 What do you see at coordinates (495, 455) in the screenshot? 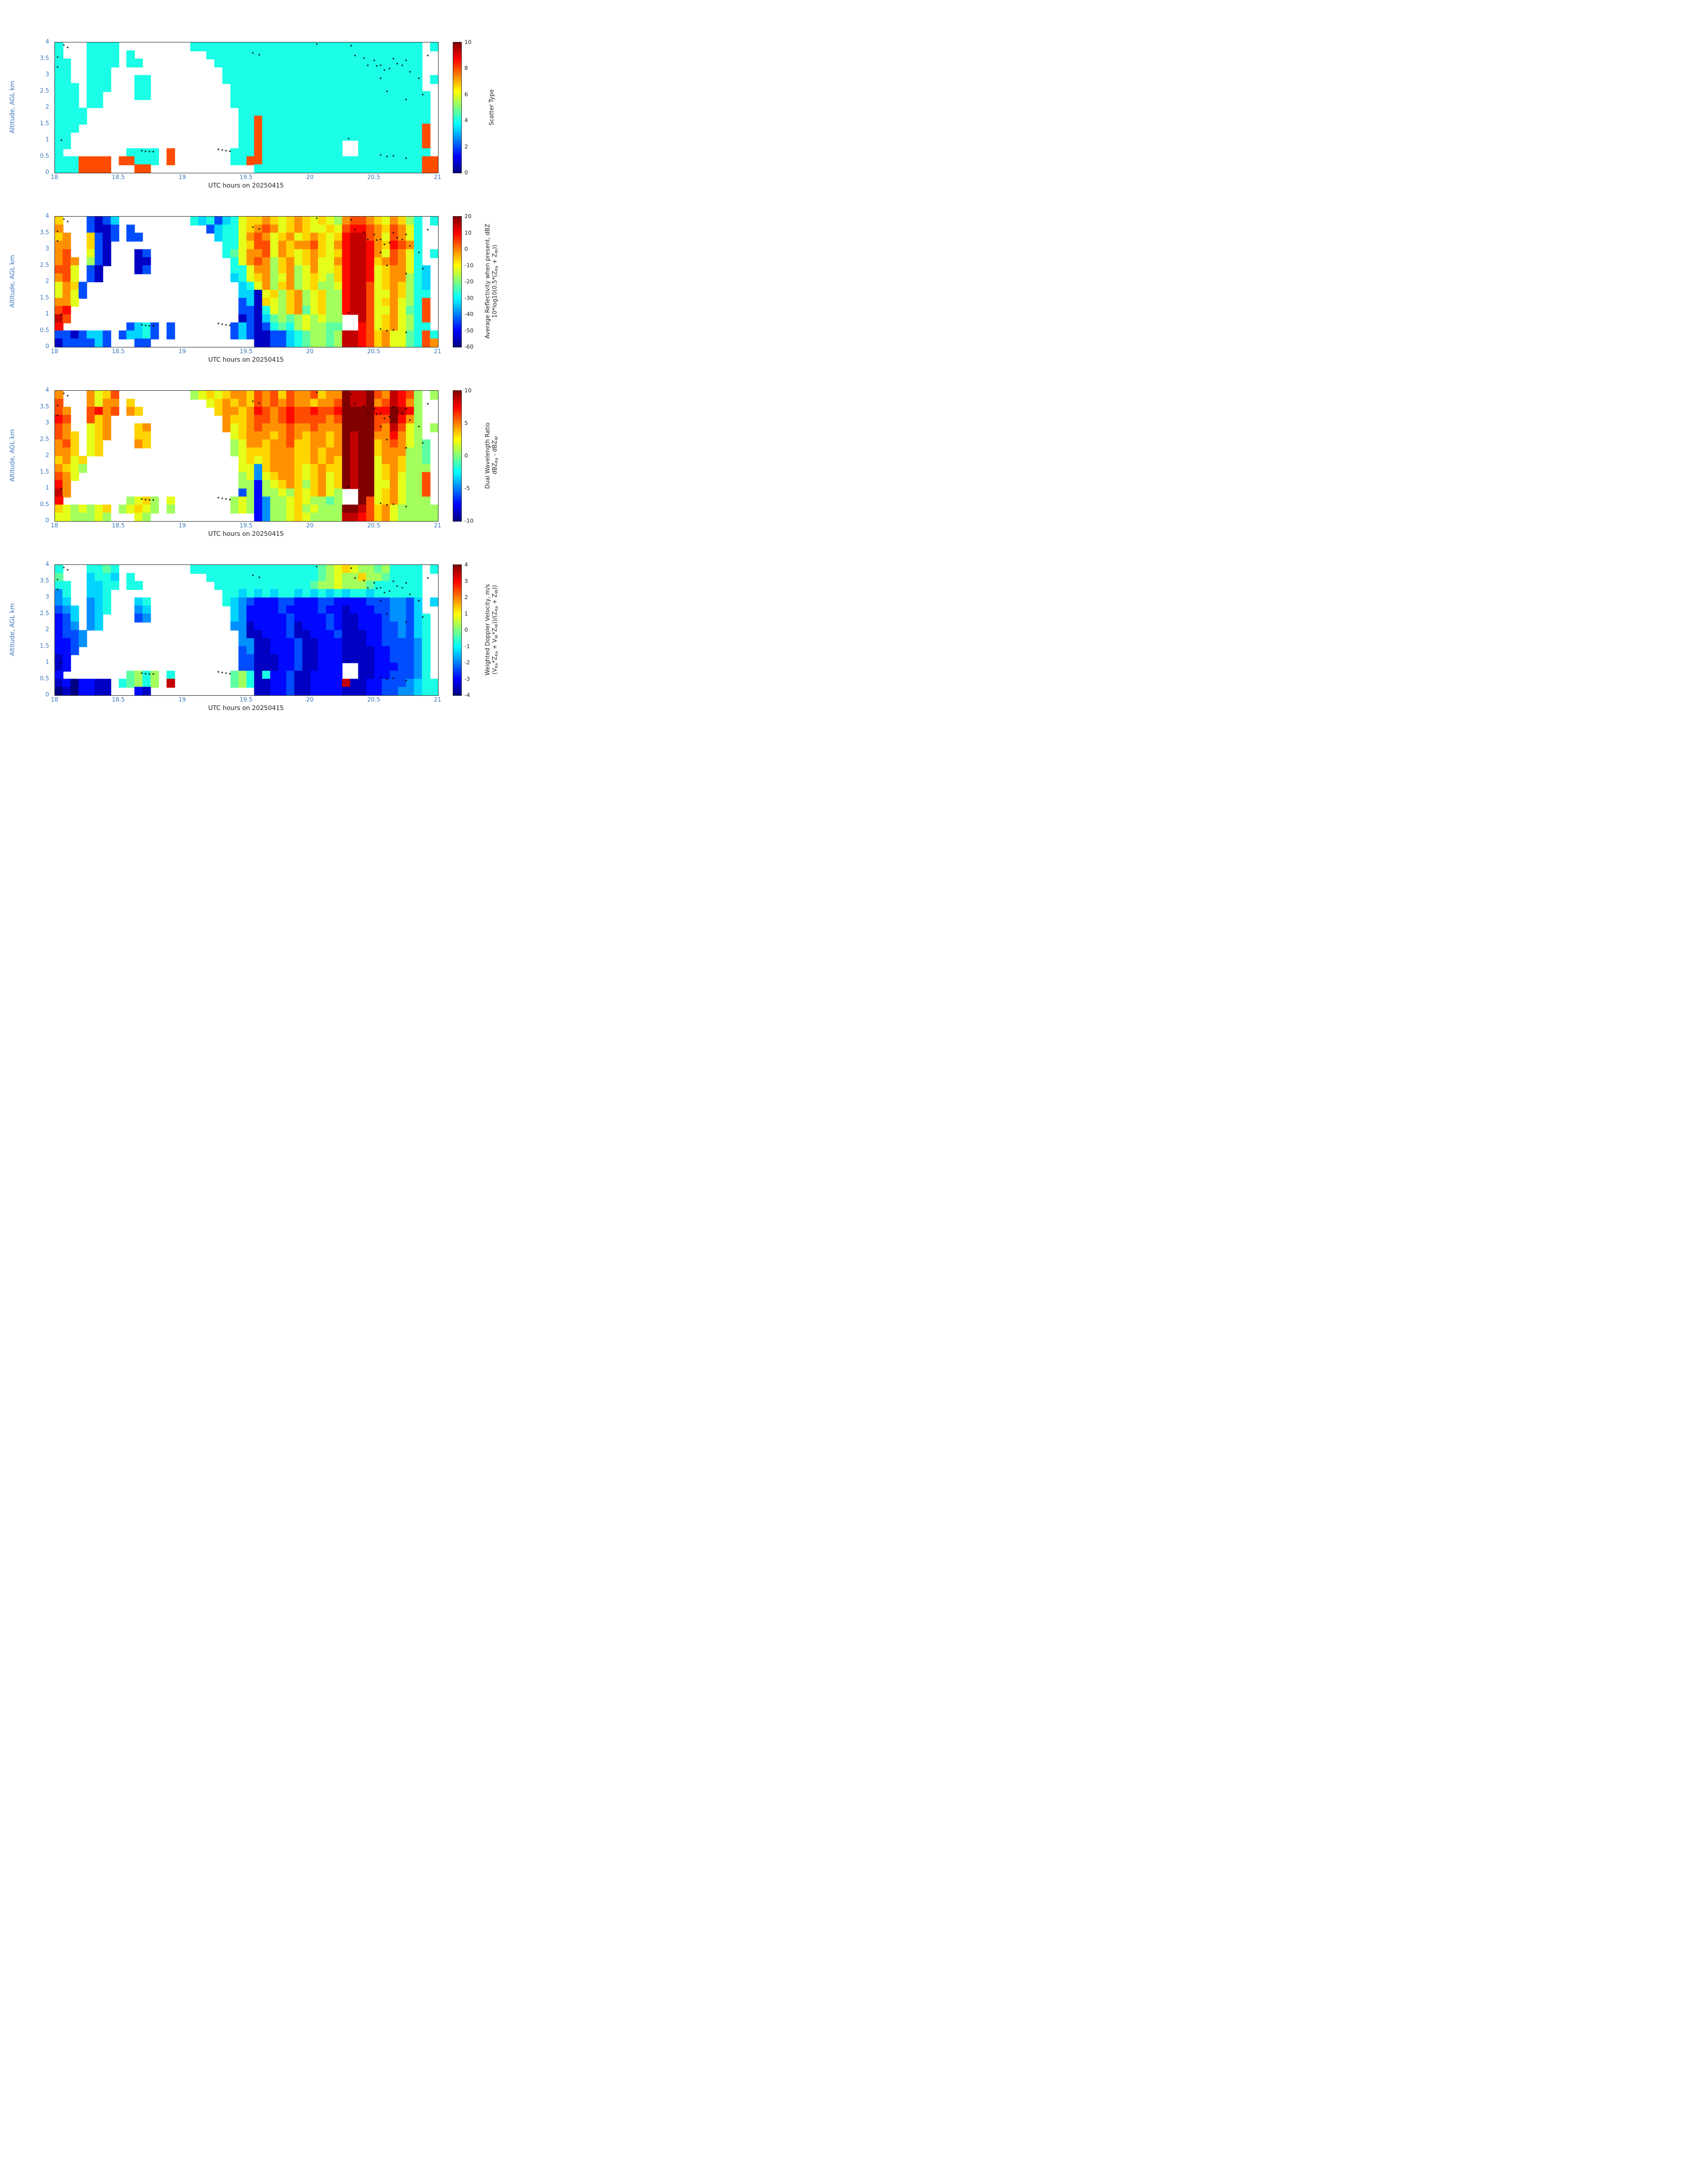
I see `colorbar-formula-text: dBZKa - dBZW` at bounding box center [495, 455].